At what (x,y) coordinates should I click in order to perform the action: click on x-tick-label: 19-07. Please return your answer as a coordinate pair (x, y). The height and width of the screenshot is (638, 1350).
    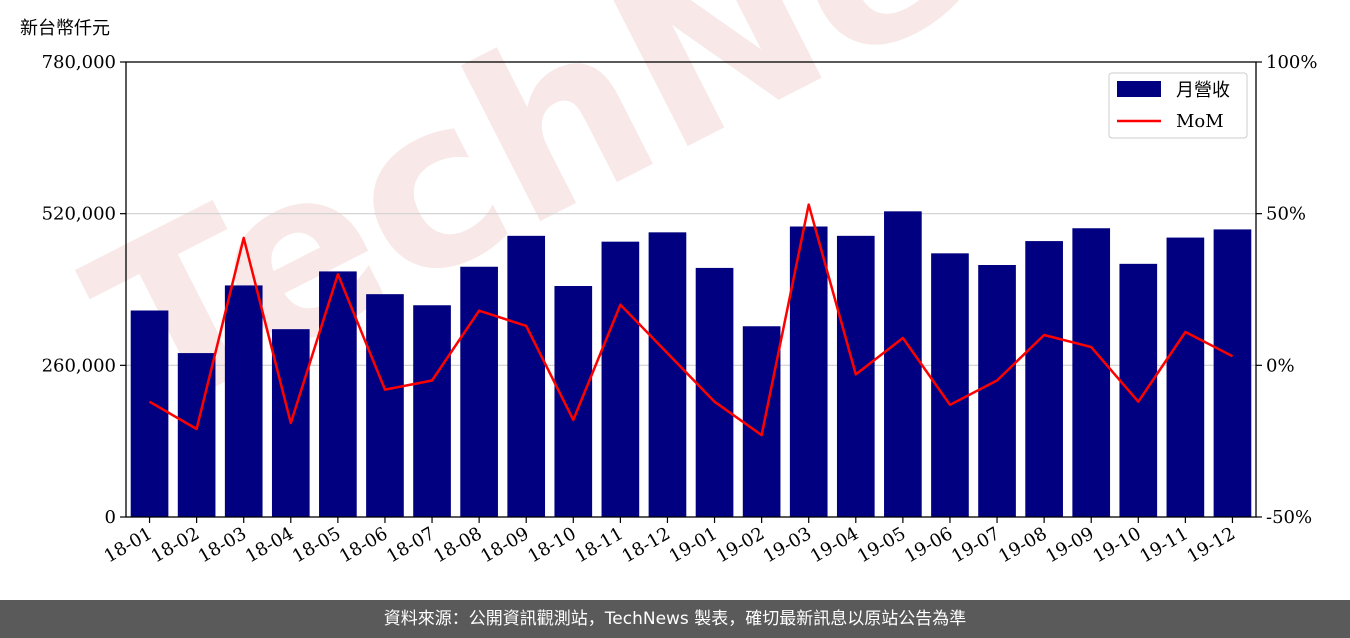
    Looking at the image, I should click on (975, 545).